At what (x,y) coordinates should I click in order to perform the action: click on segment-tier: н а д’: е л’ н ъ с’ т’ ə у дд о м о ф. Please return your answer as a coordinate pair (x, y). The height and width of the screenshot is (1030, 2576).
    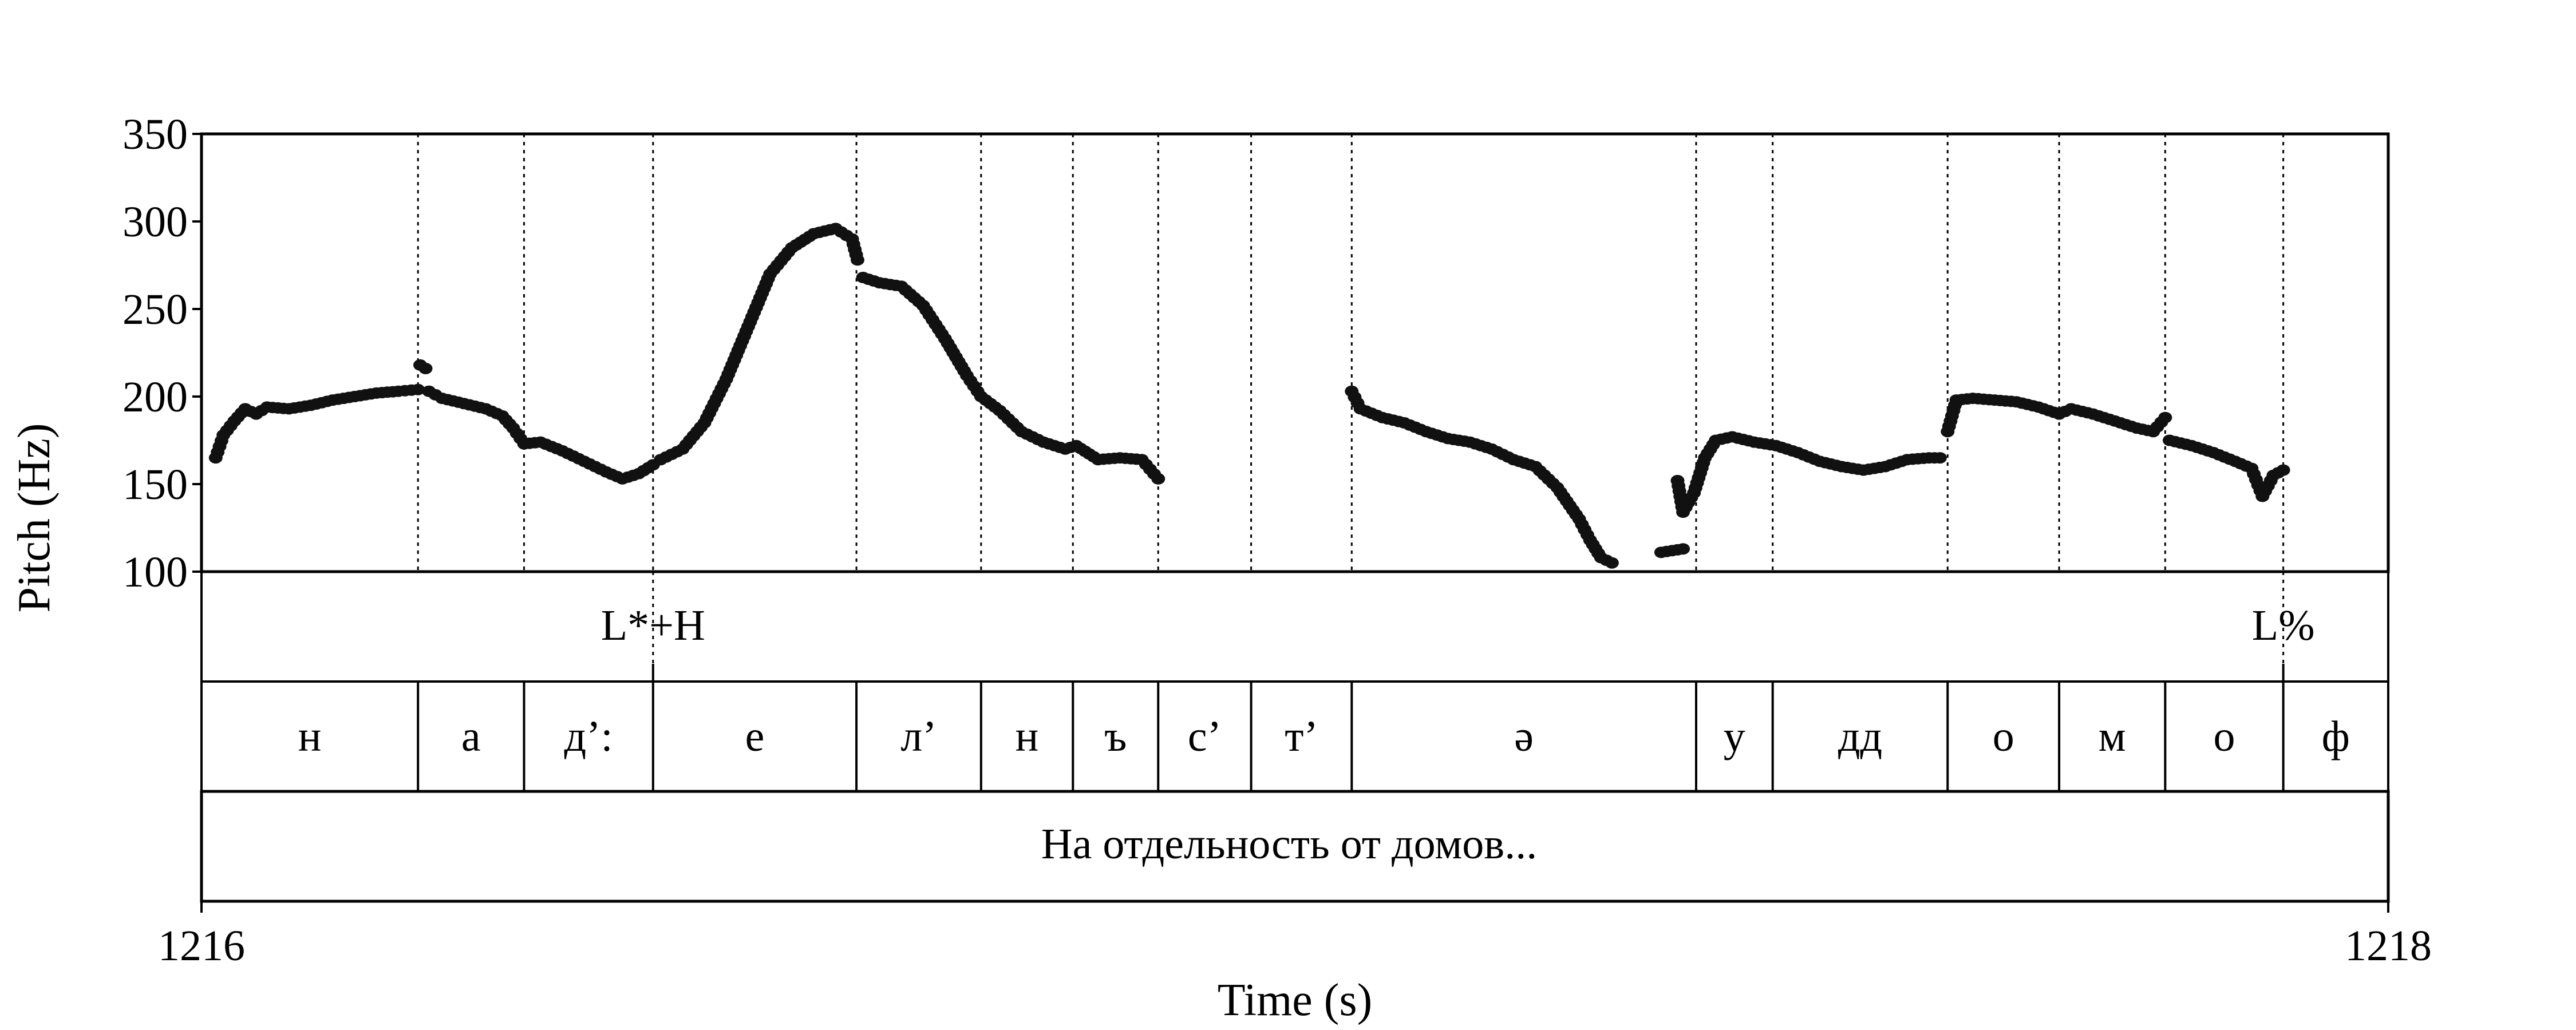
    Looking at the image, I should click on (1324, 736).